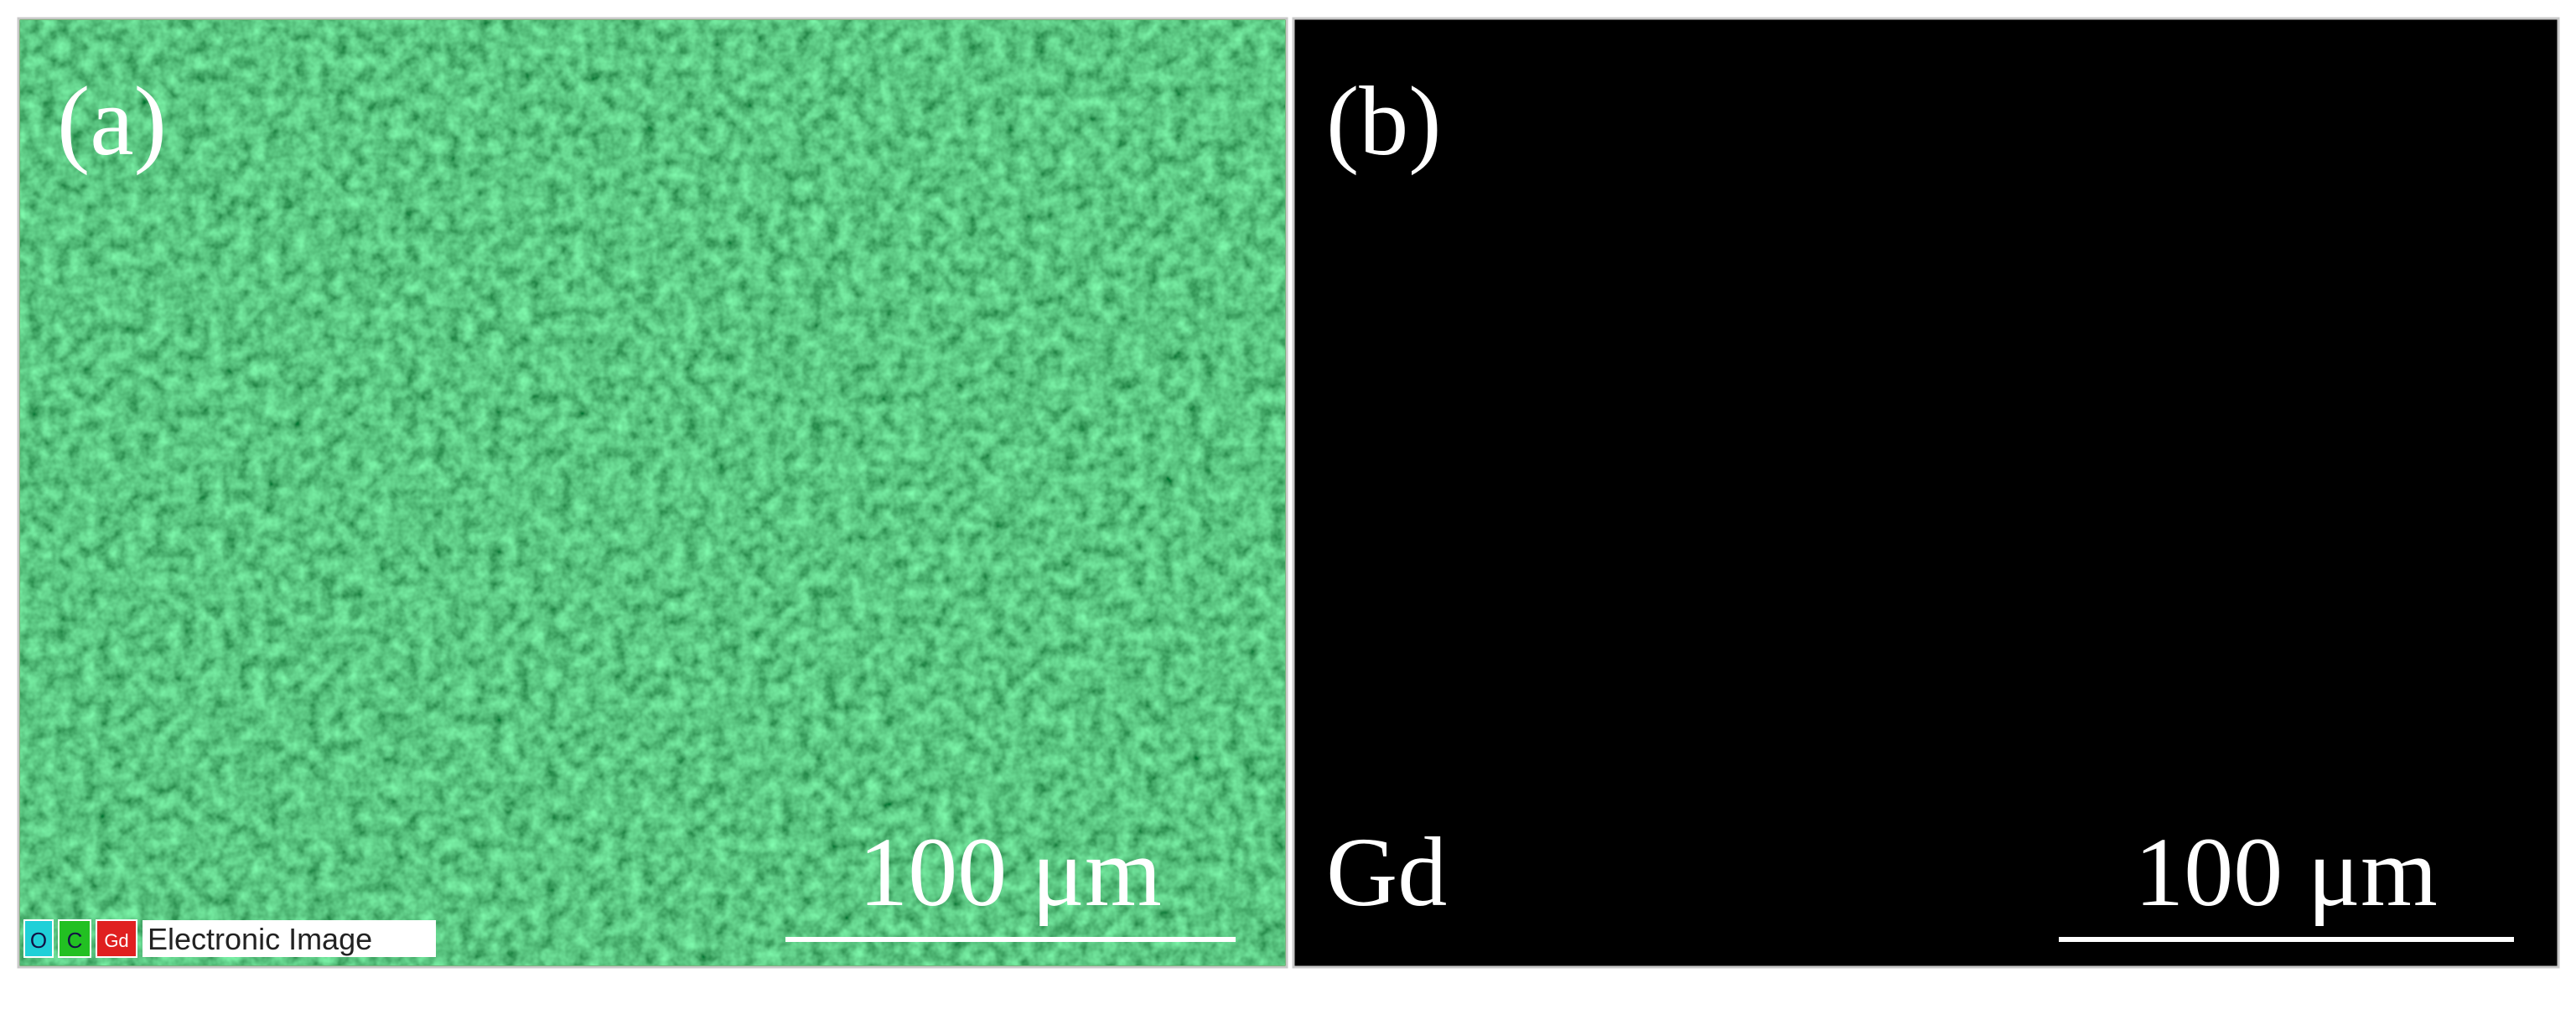 Image resolution: width=2576 pixels, height=1009 pixels. I want to click on element-label: Gd, so click(1386, 872).